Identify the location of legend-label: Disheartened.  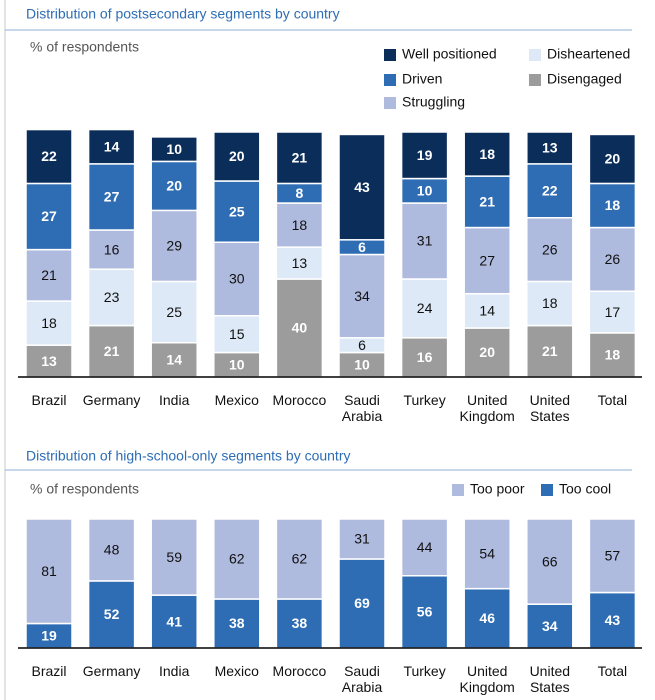
(588, 54).